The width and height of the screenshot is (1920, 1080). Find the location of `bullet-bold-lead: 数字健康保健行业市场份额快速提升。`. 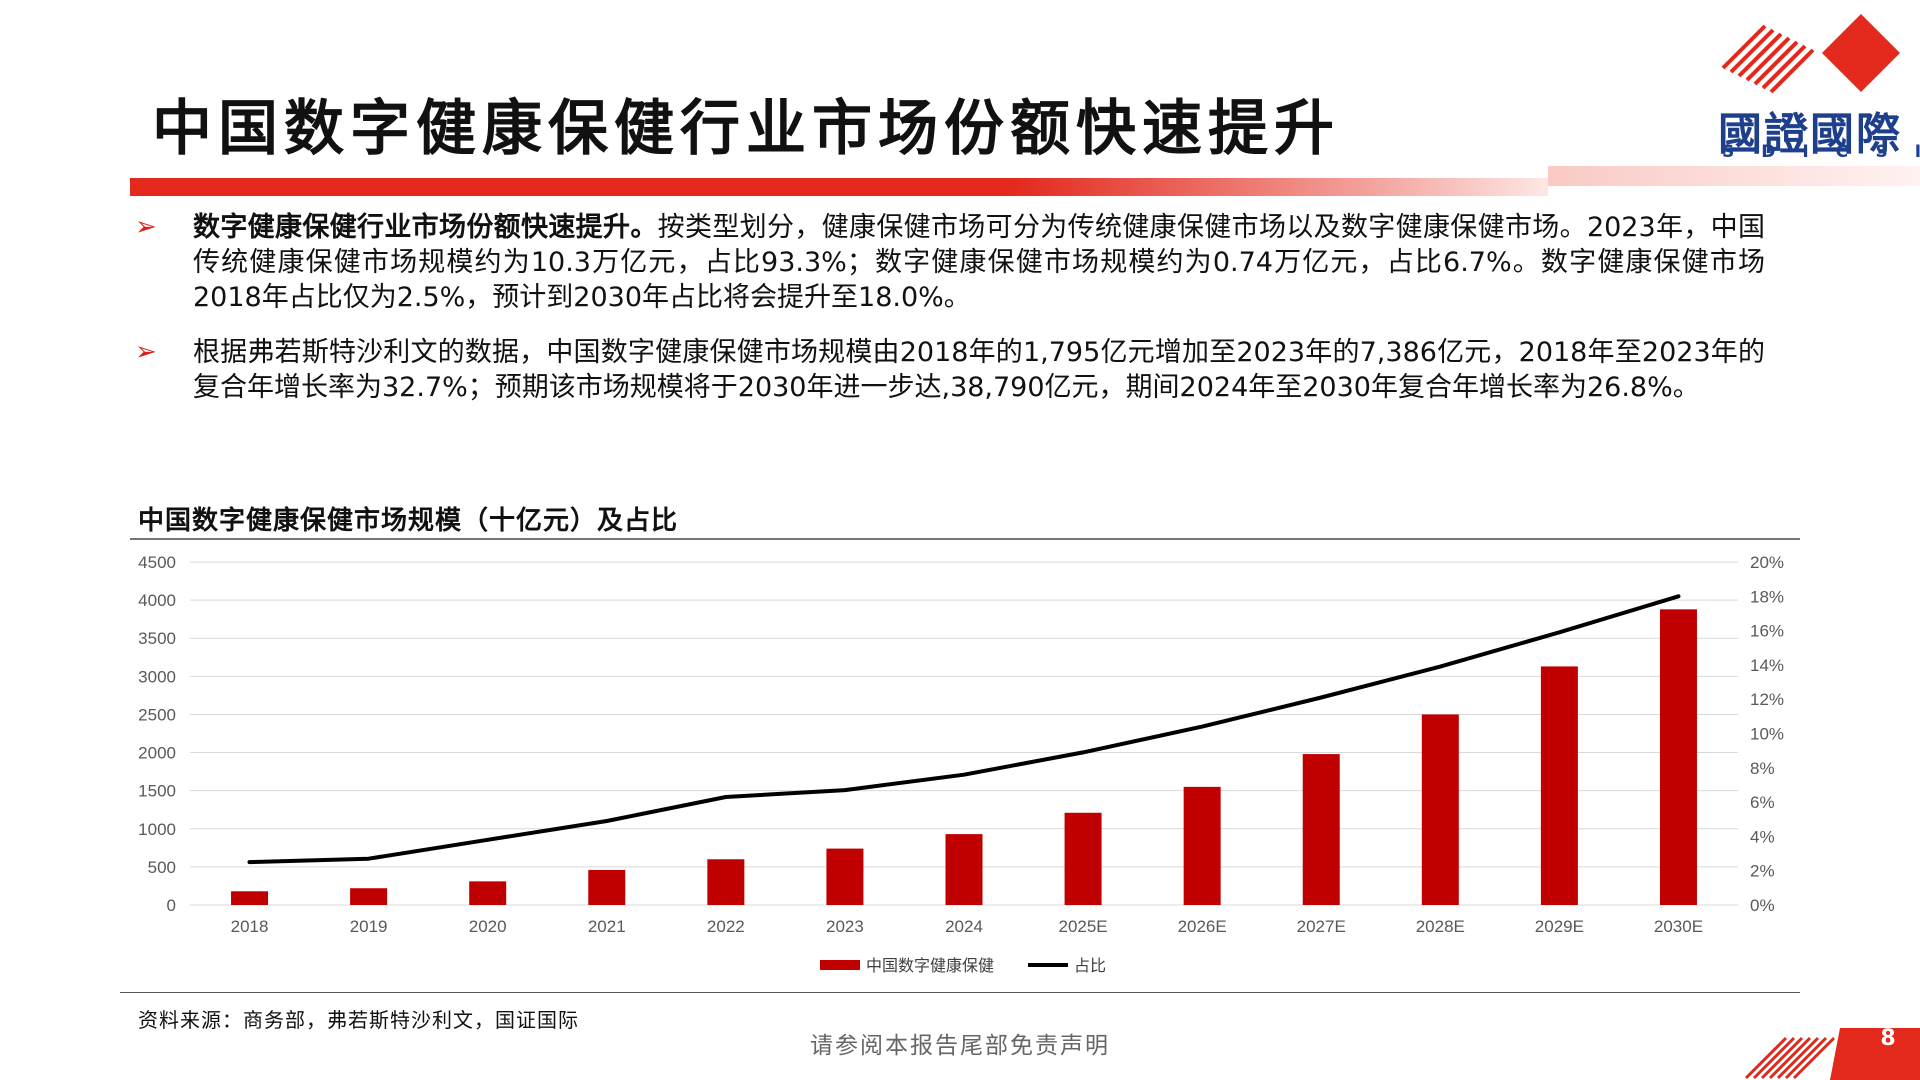

bullet-bold-lead: 数字健康保健行业市场份额快速提升。 is located at coordinates (425, 227).